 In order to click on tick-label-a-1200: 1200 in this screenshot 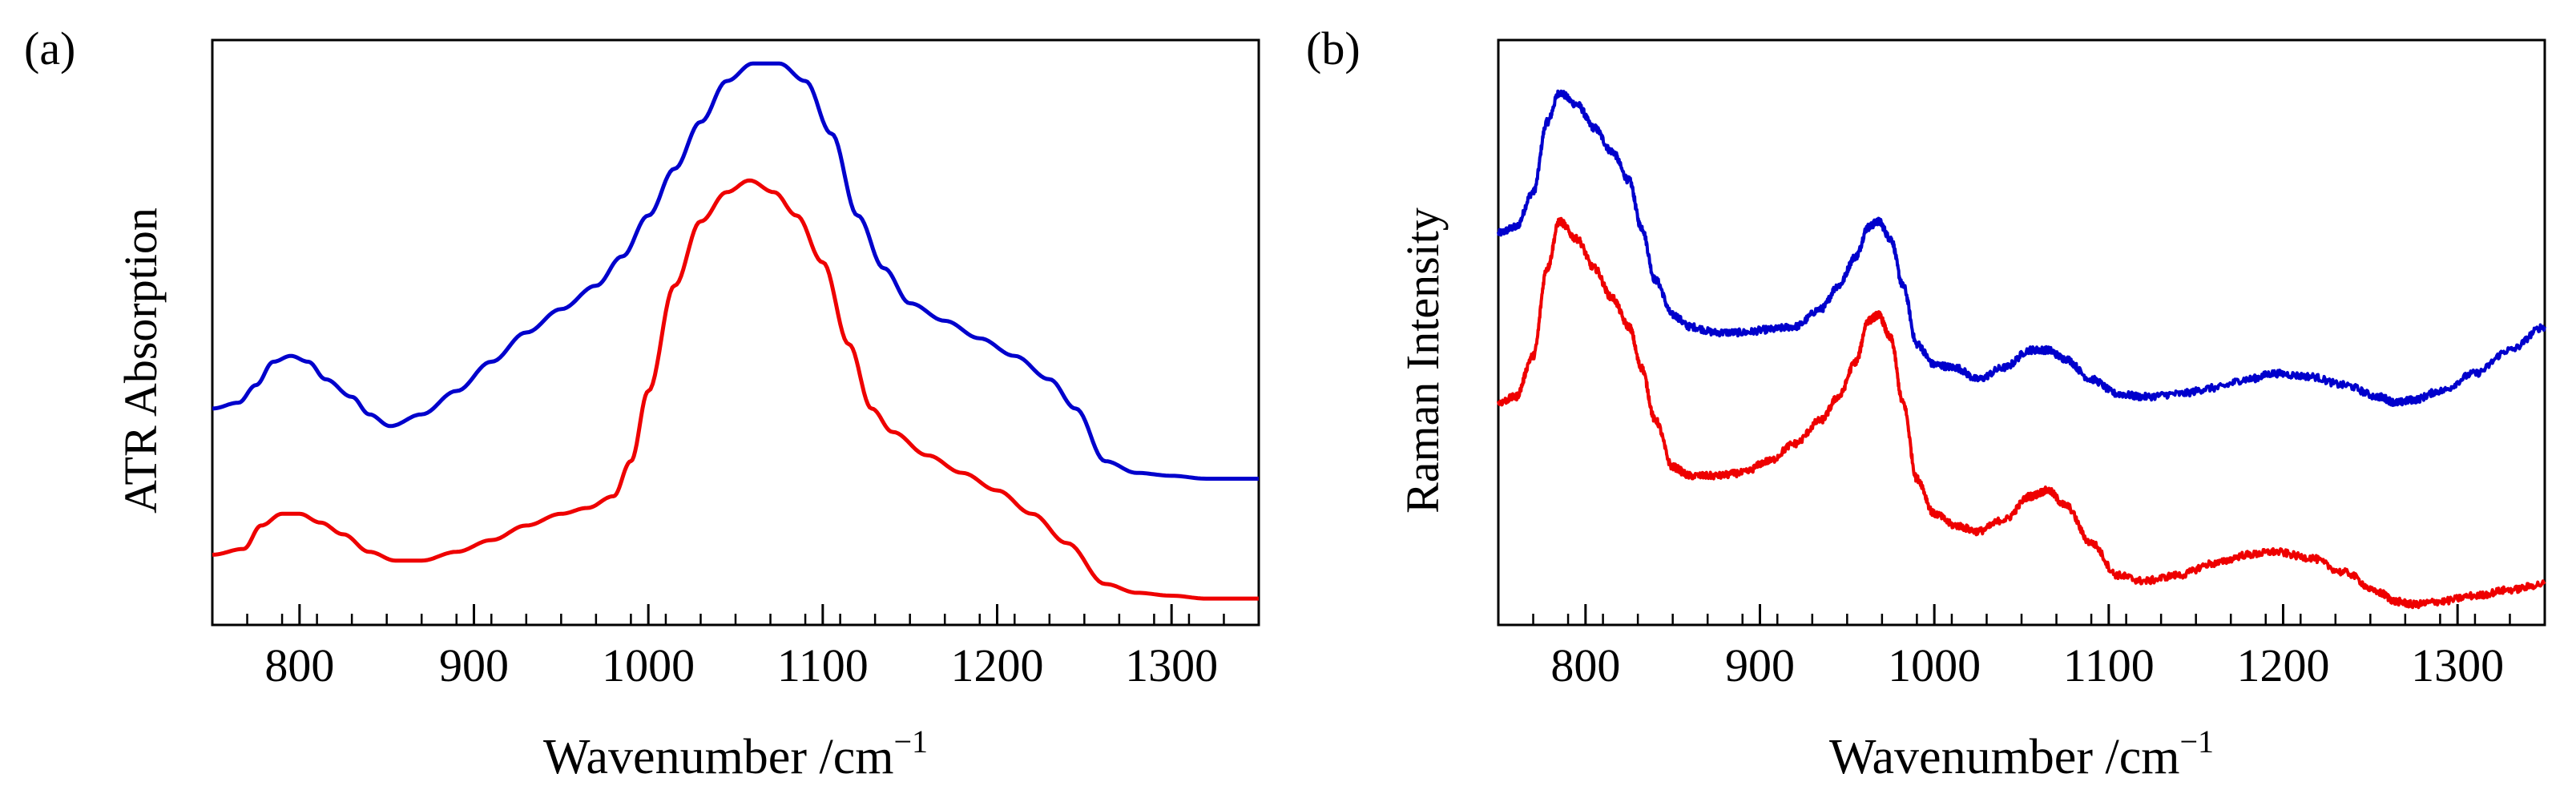, I will do `click(997, 665)`.